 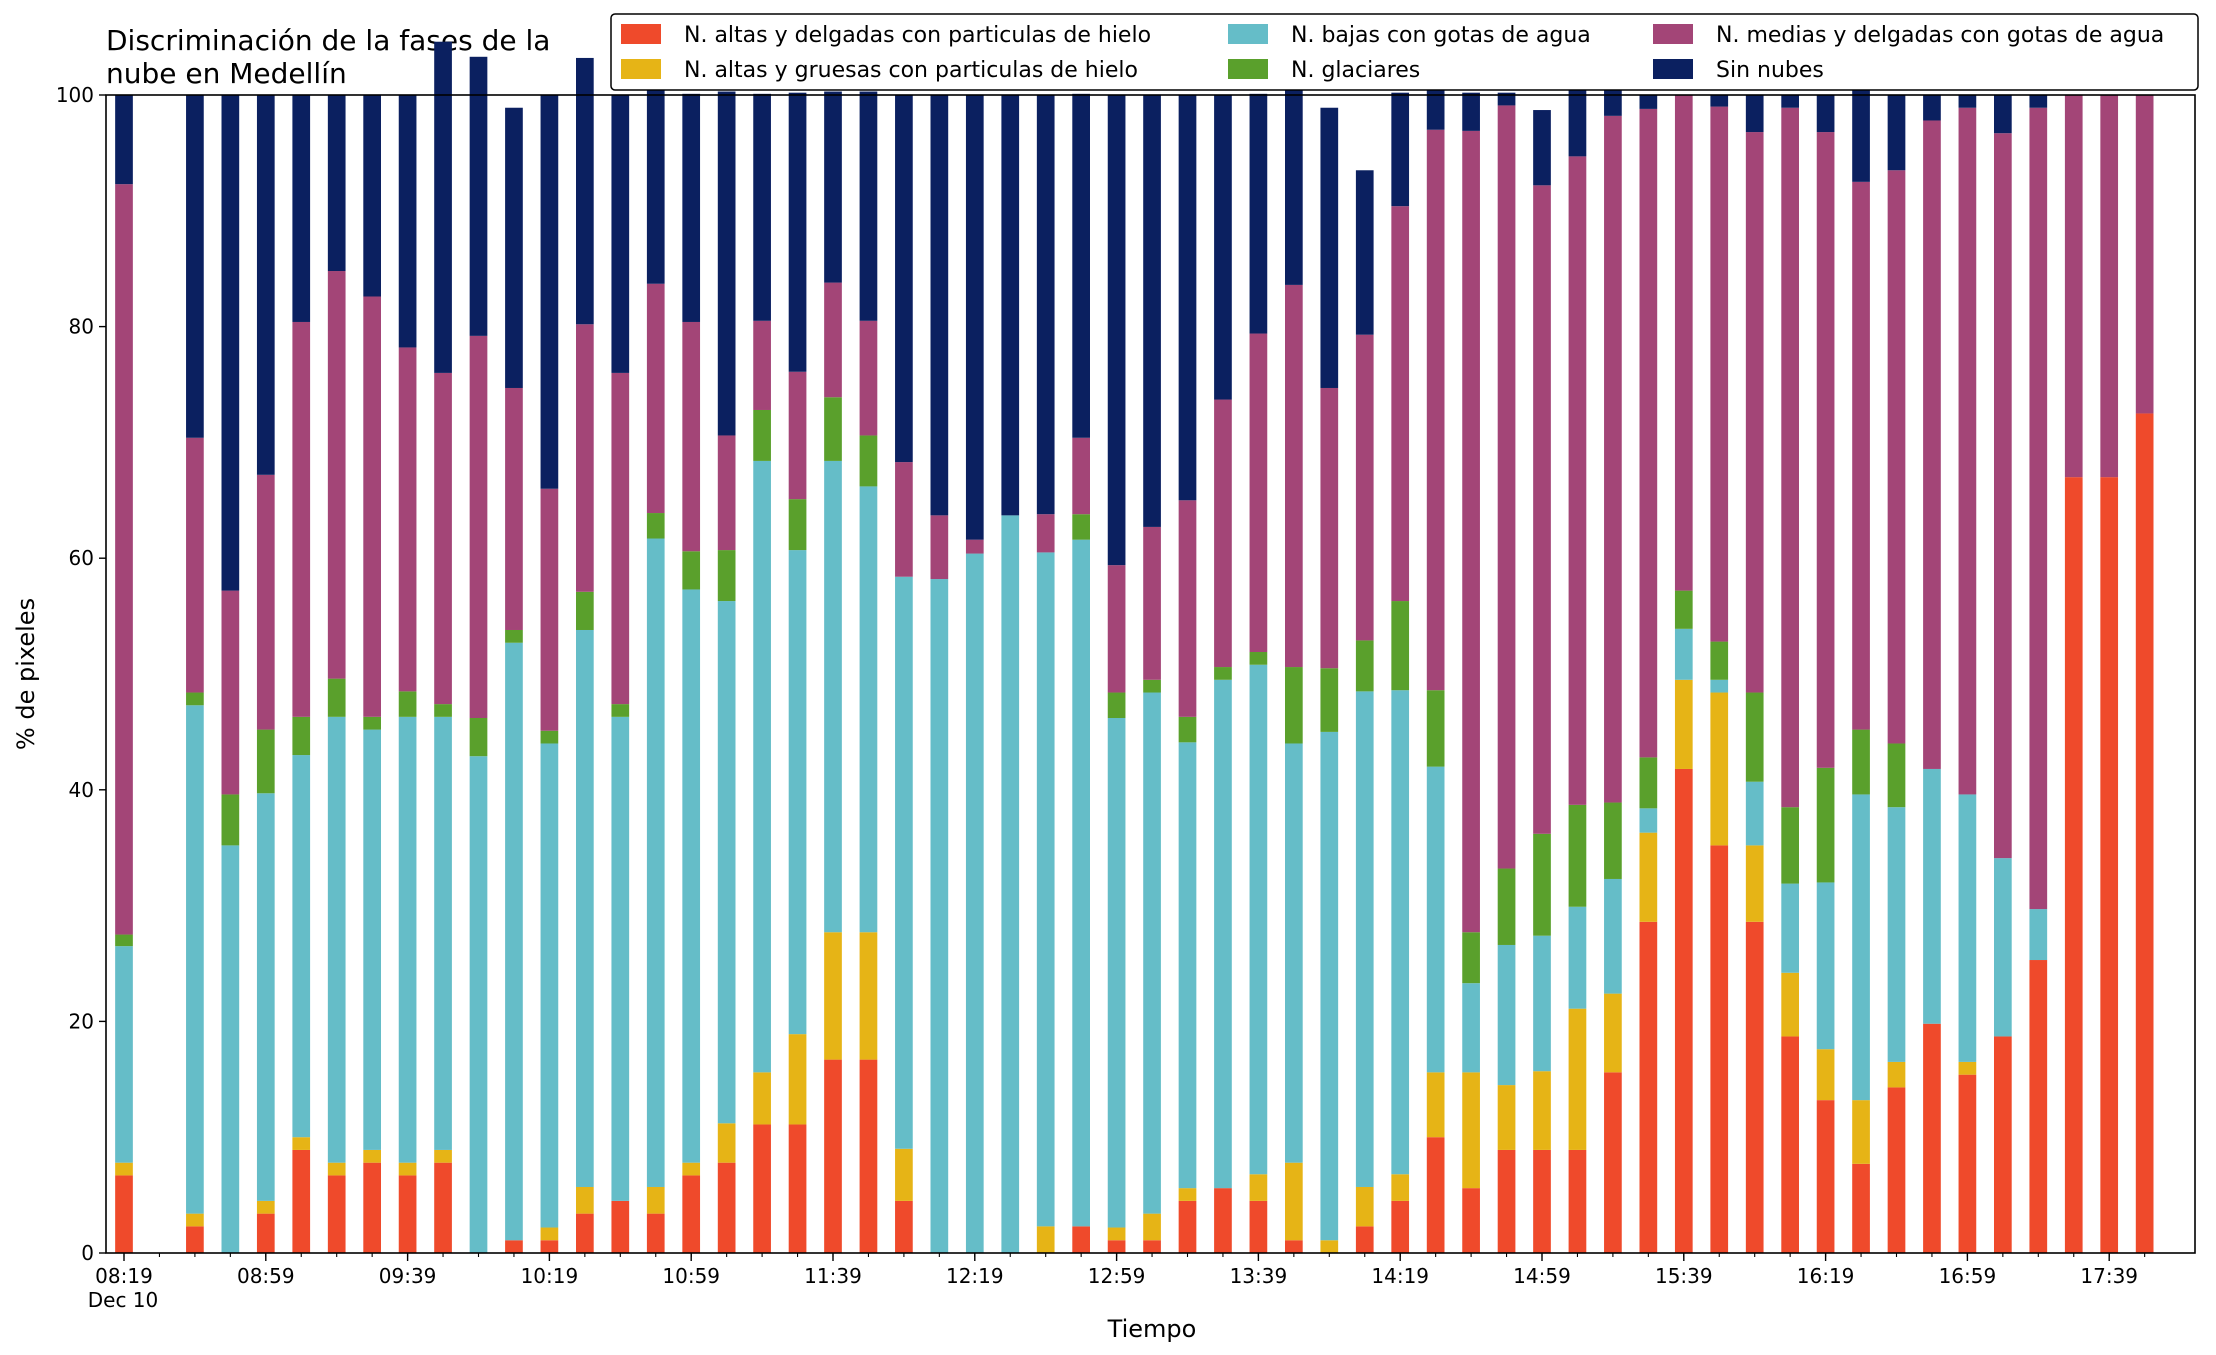 I want to click on x-tick-label: 13:39, so click(x=1259, y=1276).